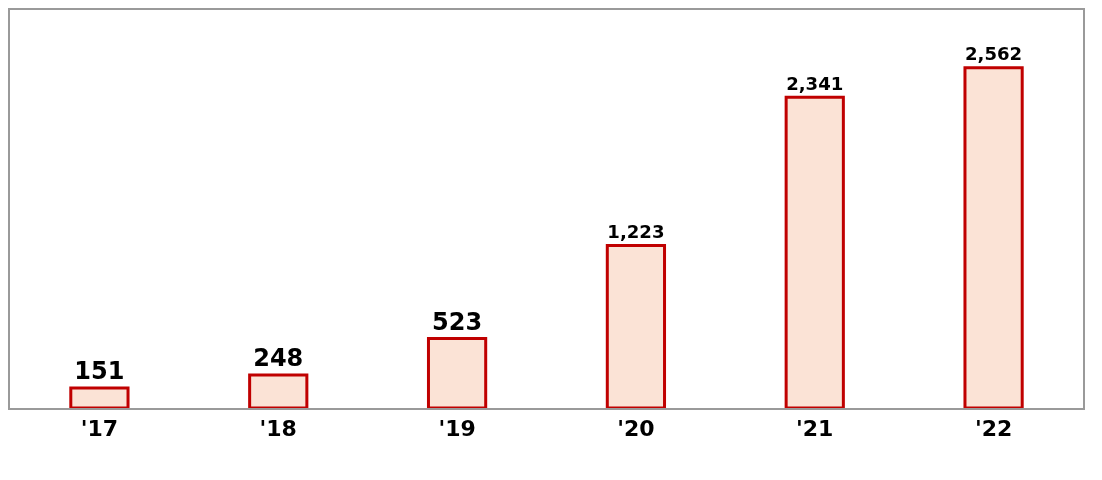 The image size is (1102, 480). I want to click on data-label: 523, so click(457, 321).